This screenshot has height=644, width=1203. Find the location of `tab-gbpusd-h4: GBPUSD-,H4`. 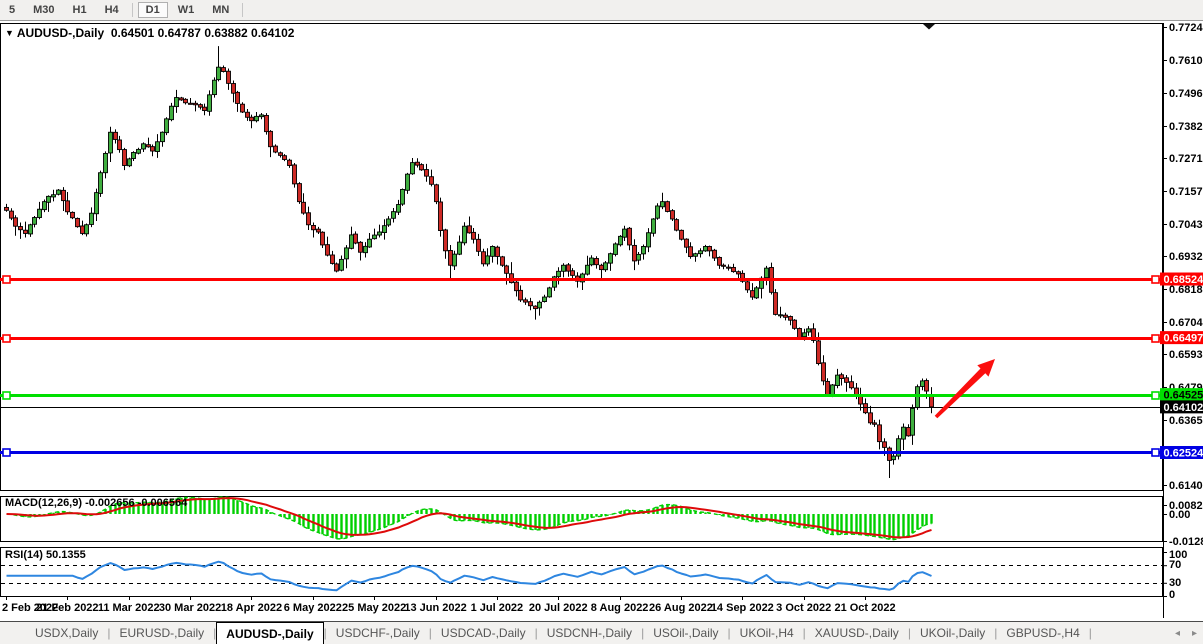

tab-gbpusd-h4: GBPUSD-,H4 is located at coordinates (1043, 633).